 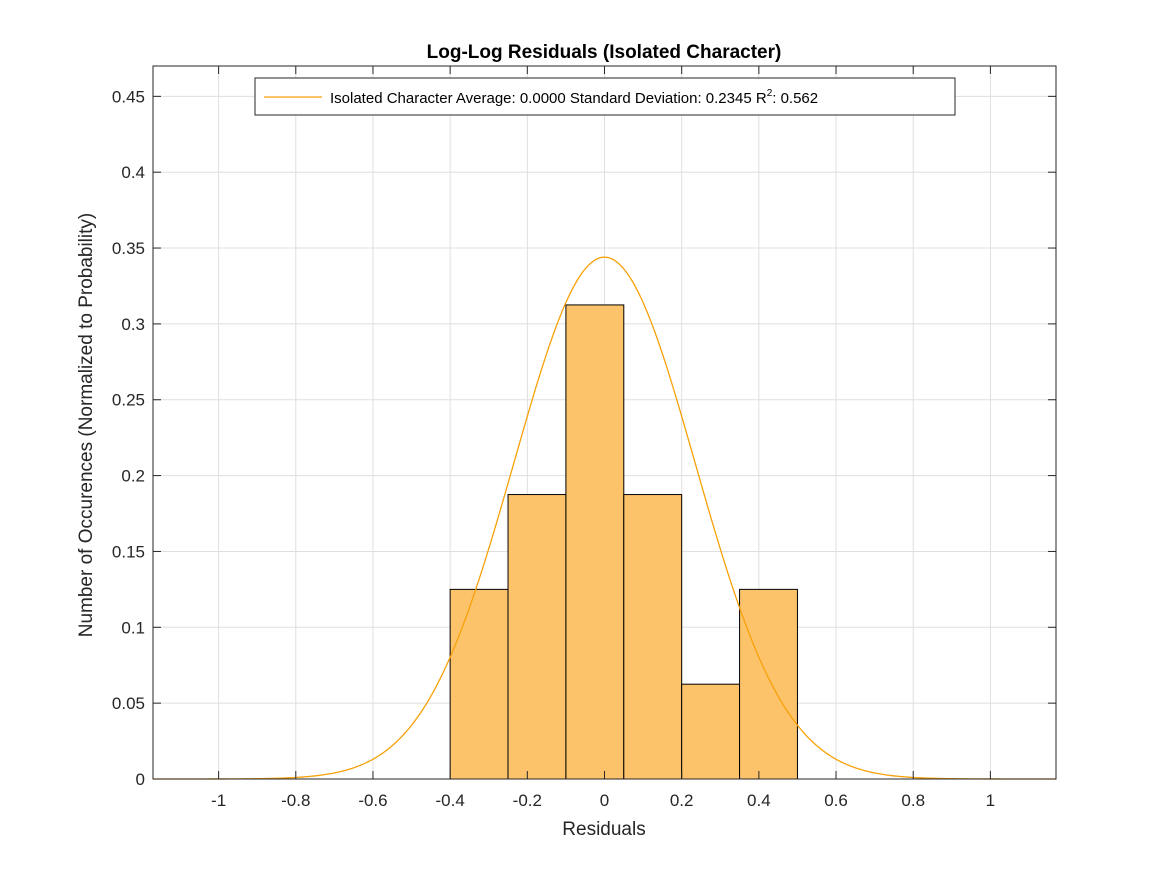 I want to click on y-tick-labels: 0 0.05 0.1 0.15 0.2 0.25 0.3 0.35 0.4 0.45, so click(x=128, y=438).